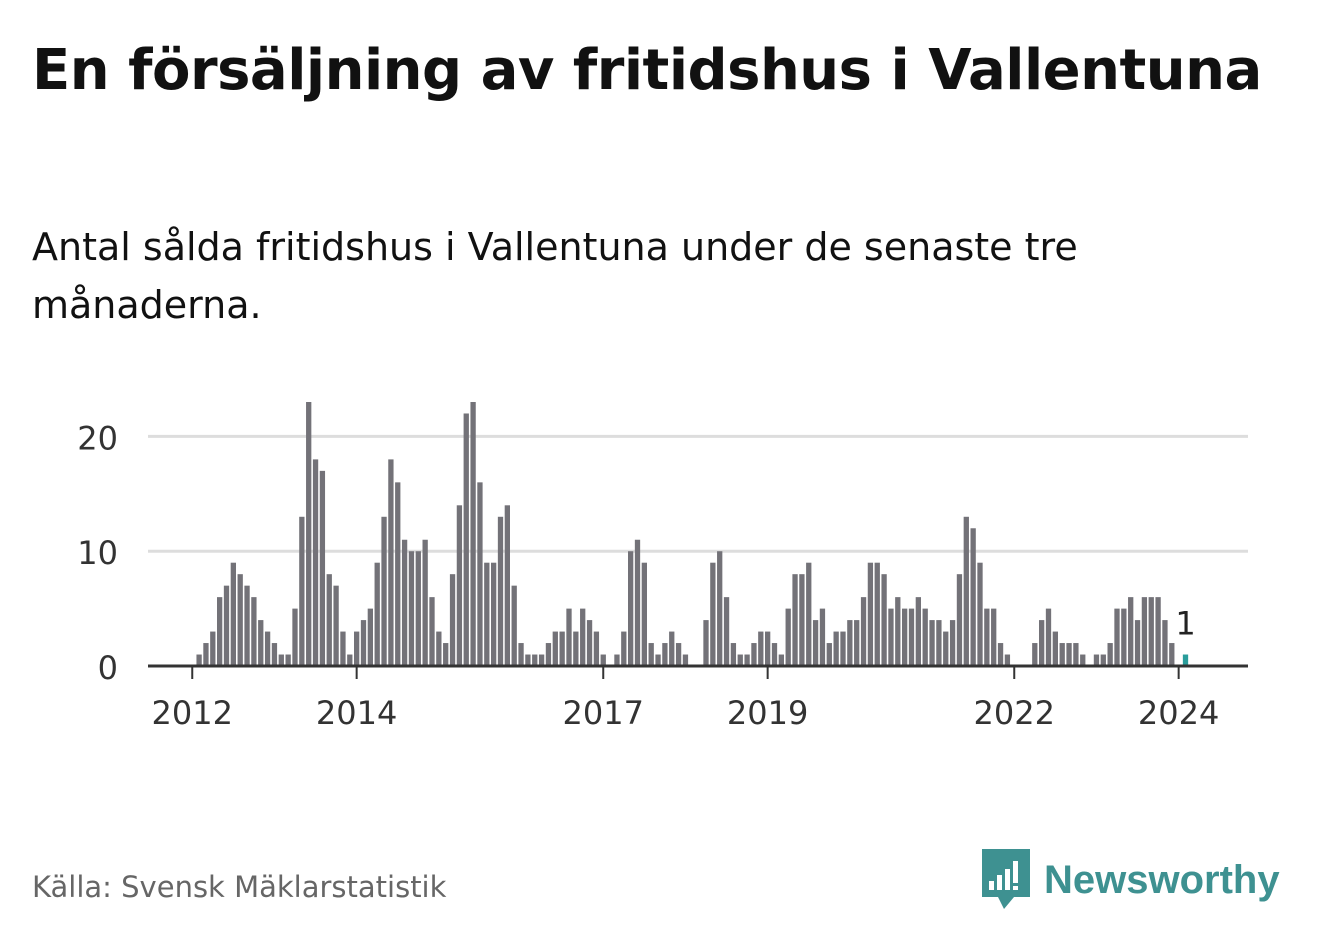  I want to click on y-tick-label: 20, so click(97, 438).